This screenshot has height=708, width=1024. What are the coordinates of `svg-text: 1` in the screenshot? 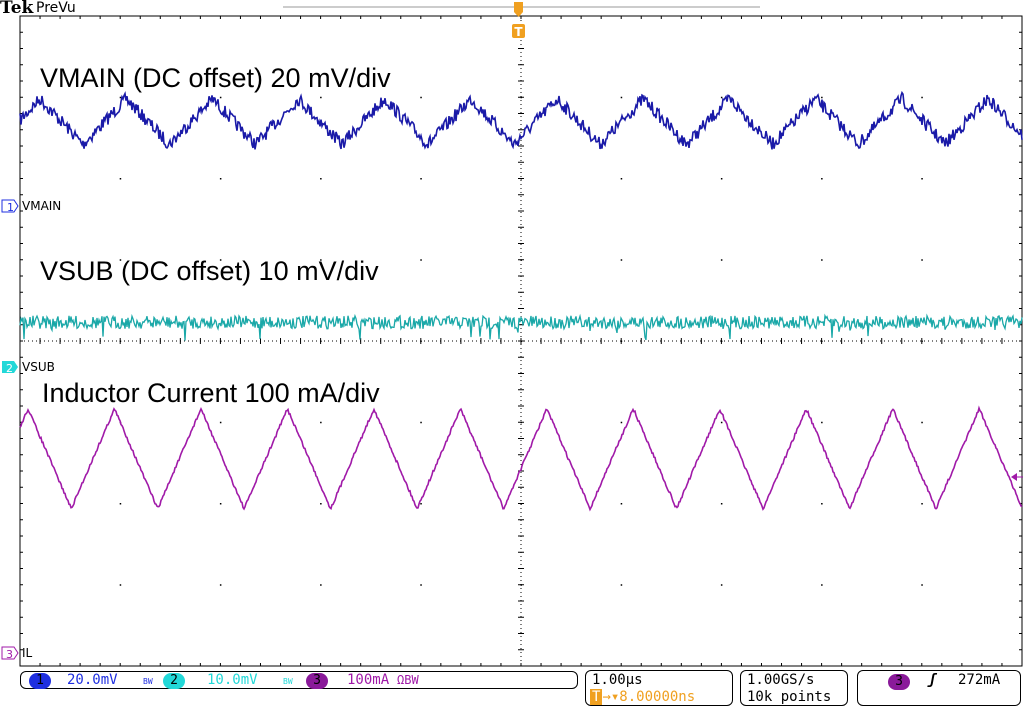 It's located at (10, 207).